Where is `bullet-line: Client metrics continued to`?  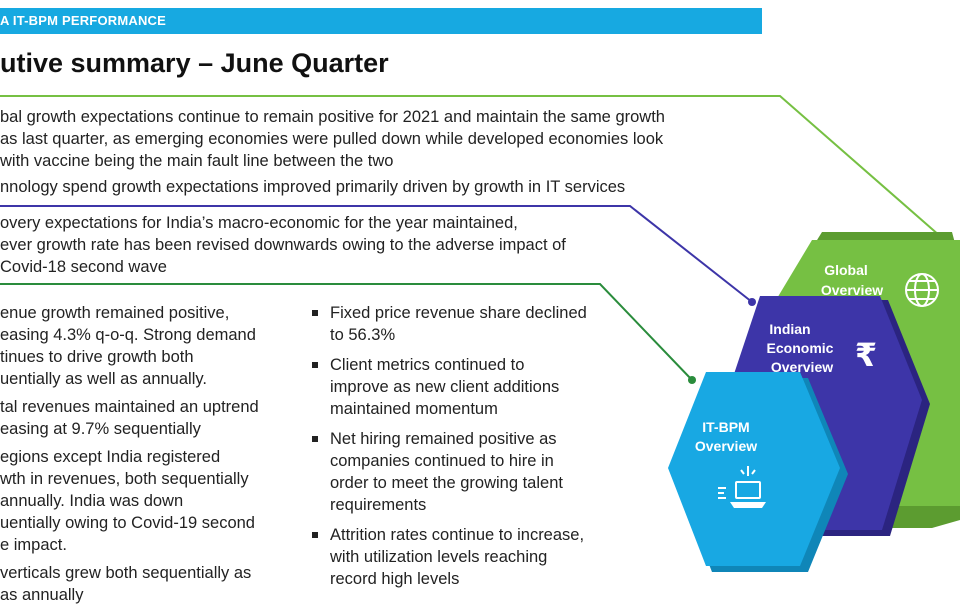 bullet-line: Client metrics continued to is located at coordinates (427, 365).